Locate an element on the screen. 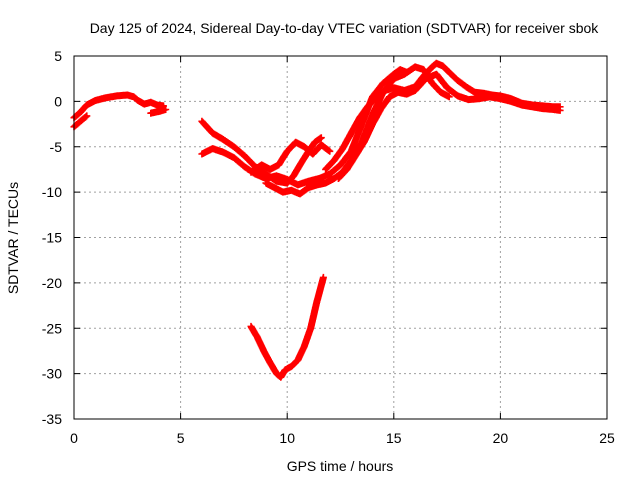  x-tick-label: 25 is located at coordinates (607, 438).